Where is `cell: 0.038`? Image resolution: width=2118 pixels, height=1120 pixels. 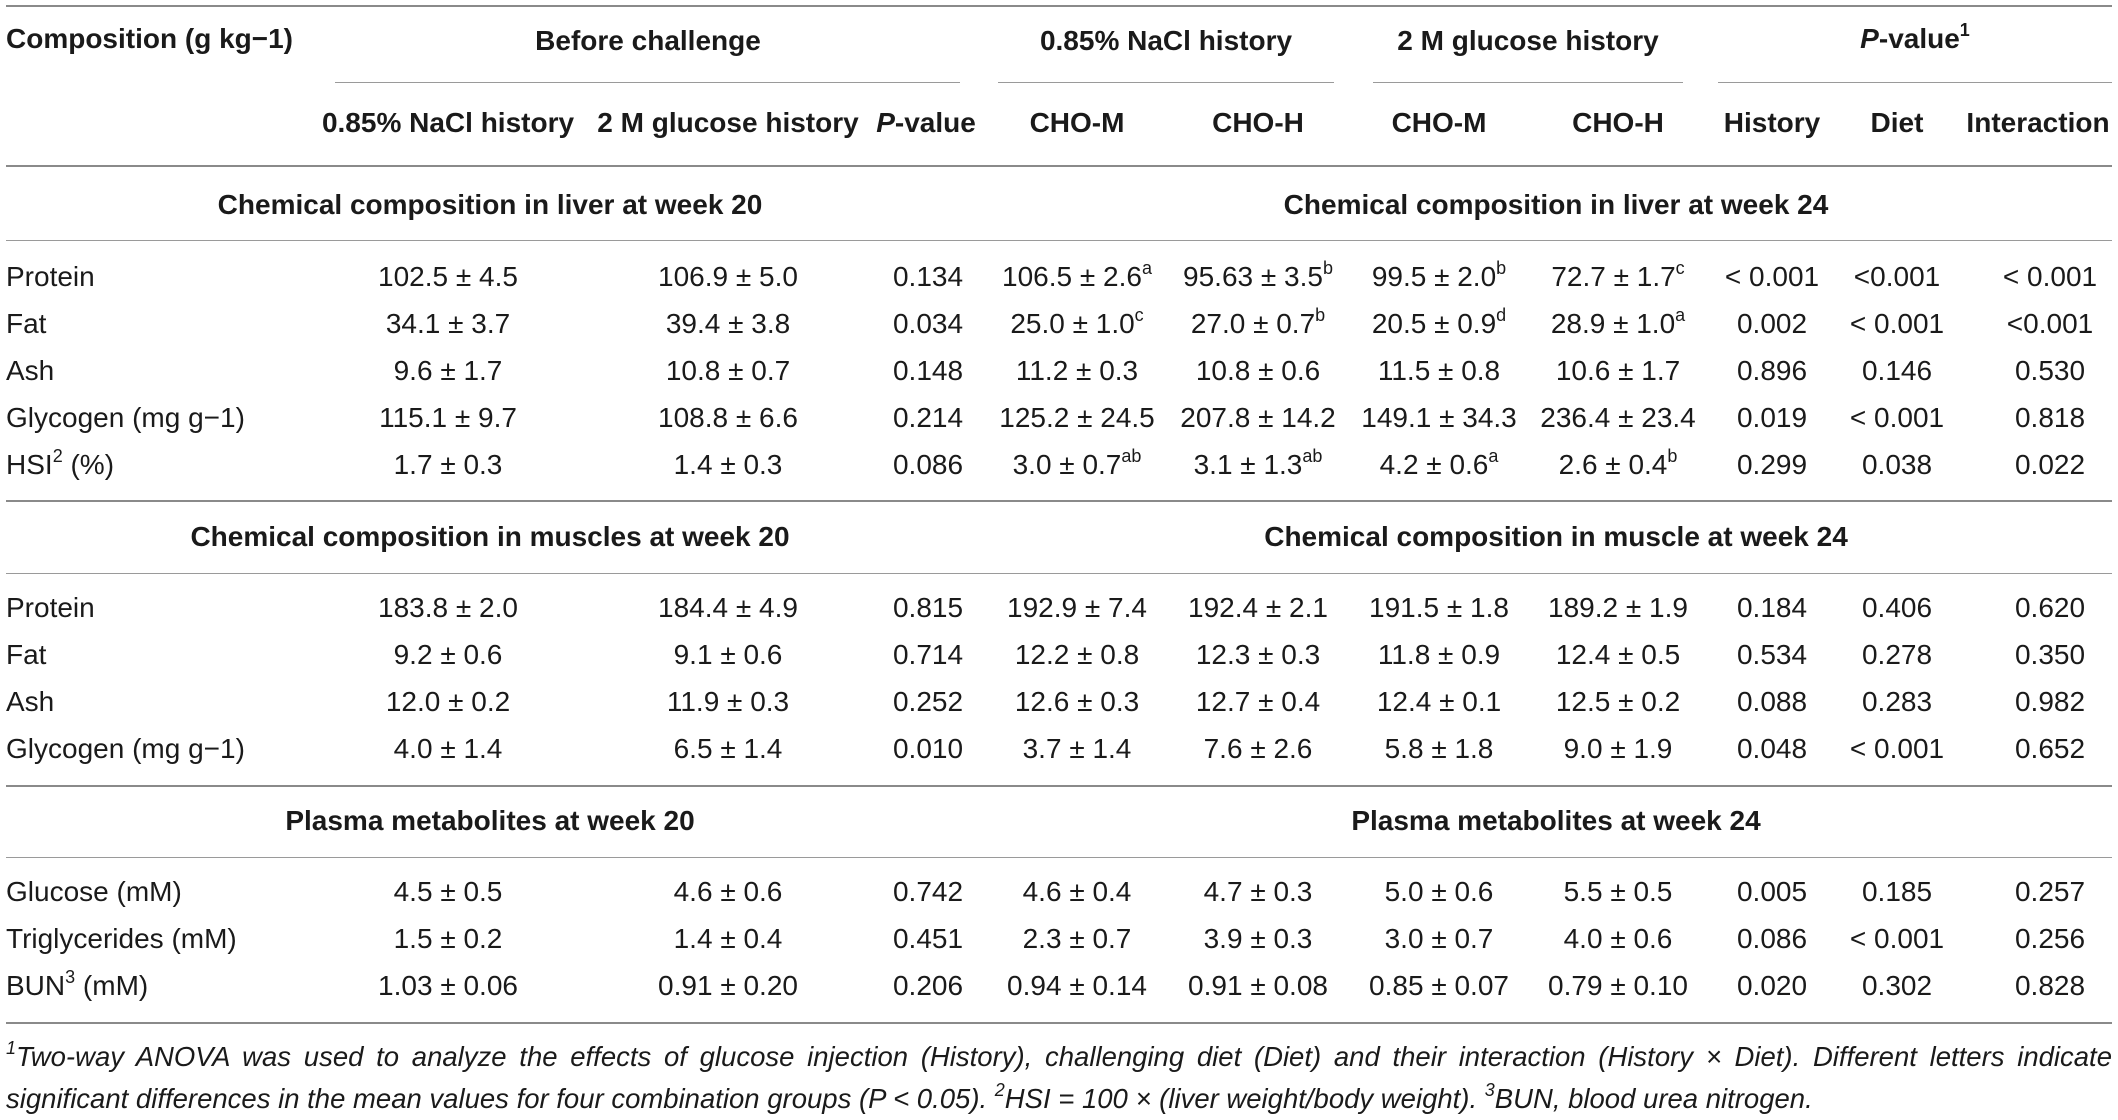 cell: 0.038 is located at coordinates (1897, 464).